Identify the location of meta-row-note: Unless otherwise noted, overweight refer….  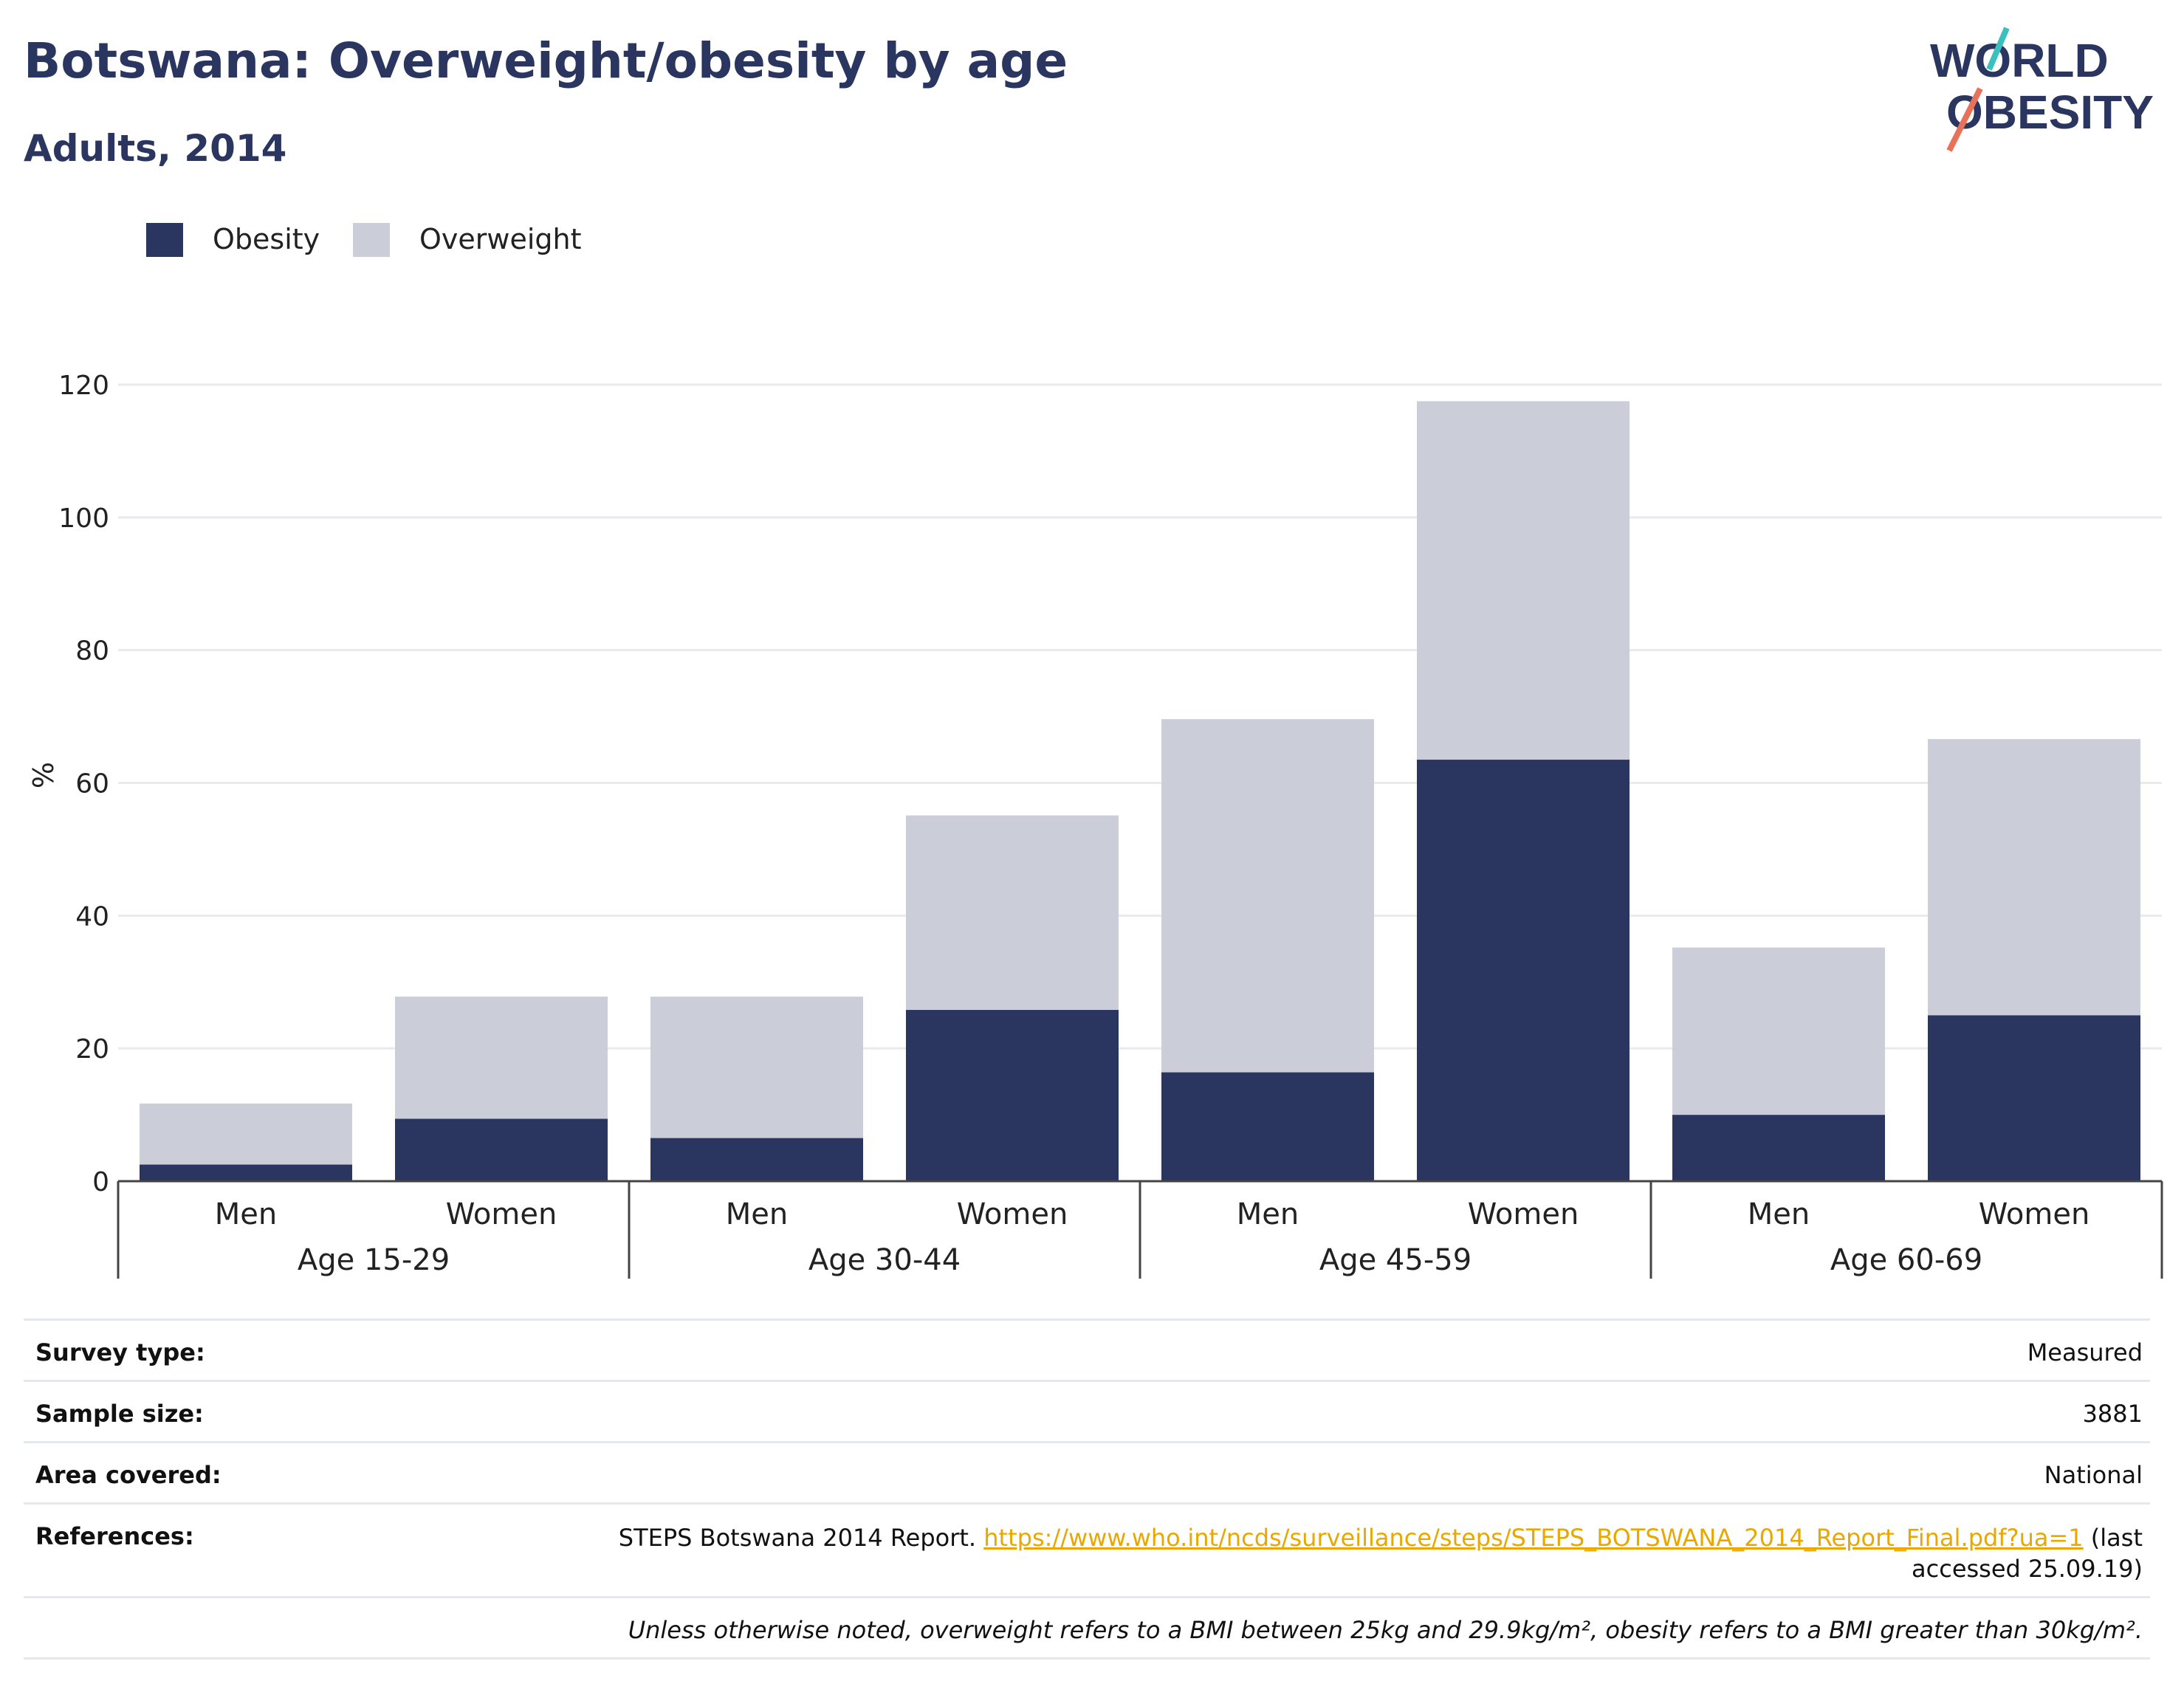
(1087, 1628).